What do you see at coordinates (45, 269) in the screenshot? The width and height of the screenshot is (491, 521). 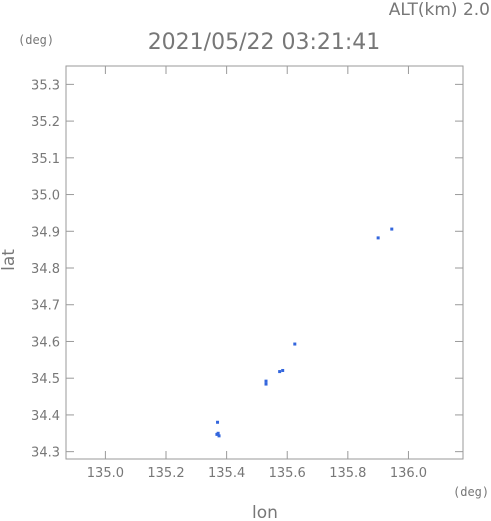 I see `y-tick-label: 34.8` at bounding box center [45, 269].